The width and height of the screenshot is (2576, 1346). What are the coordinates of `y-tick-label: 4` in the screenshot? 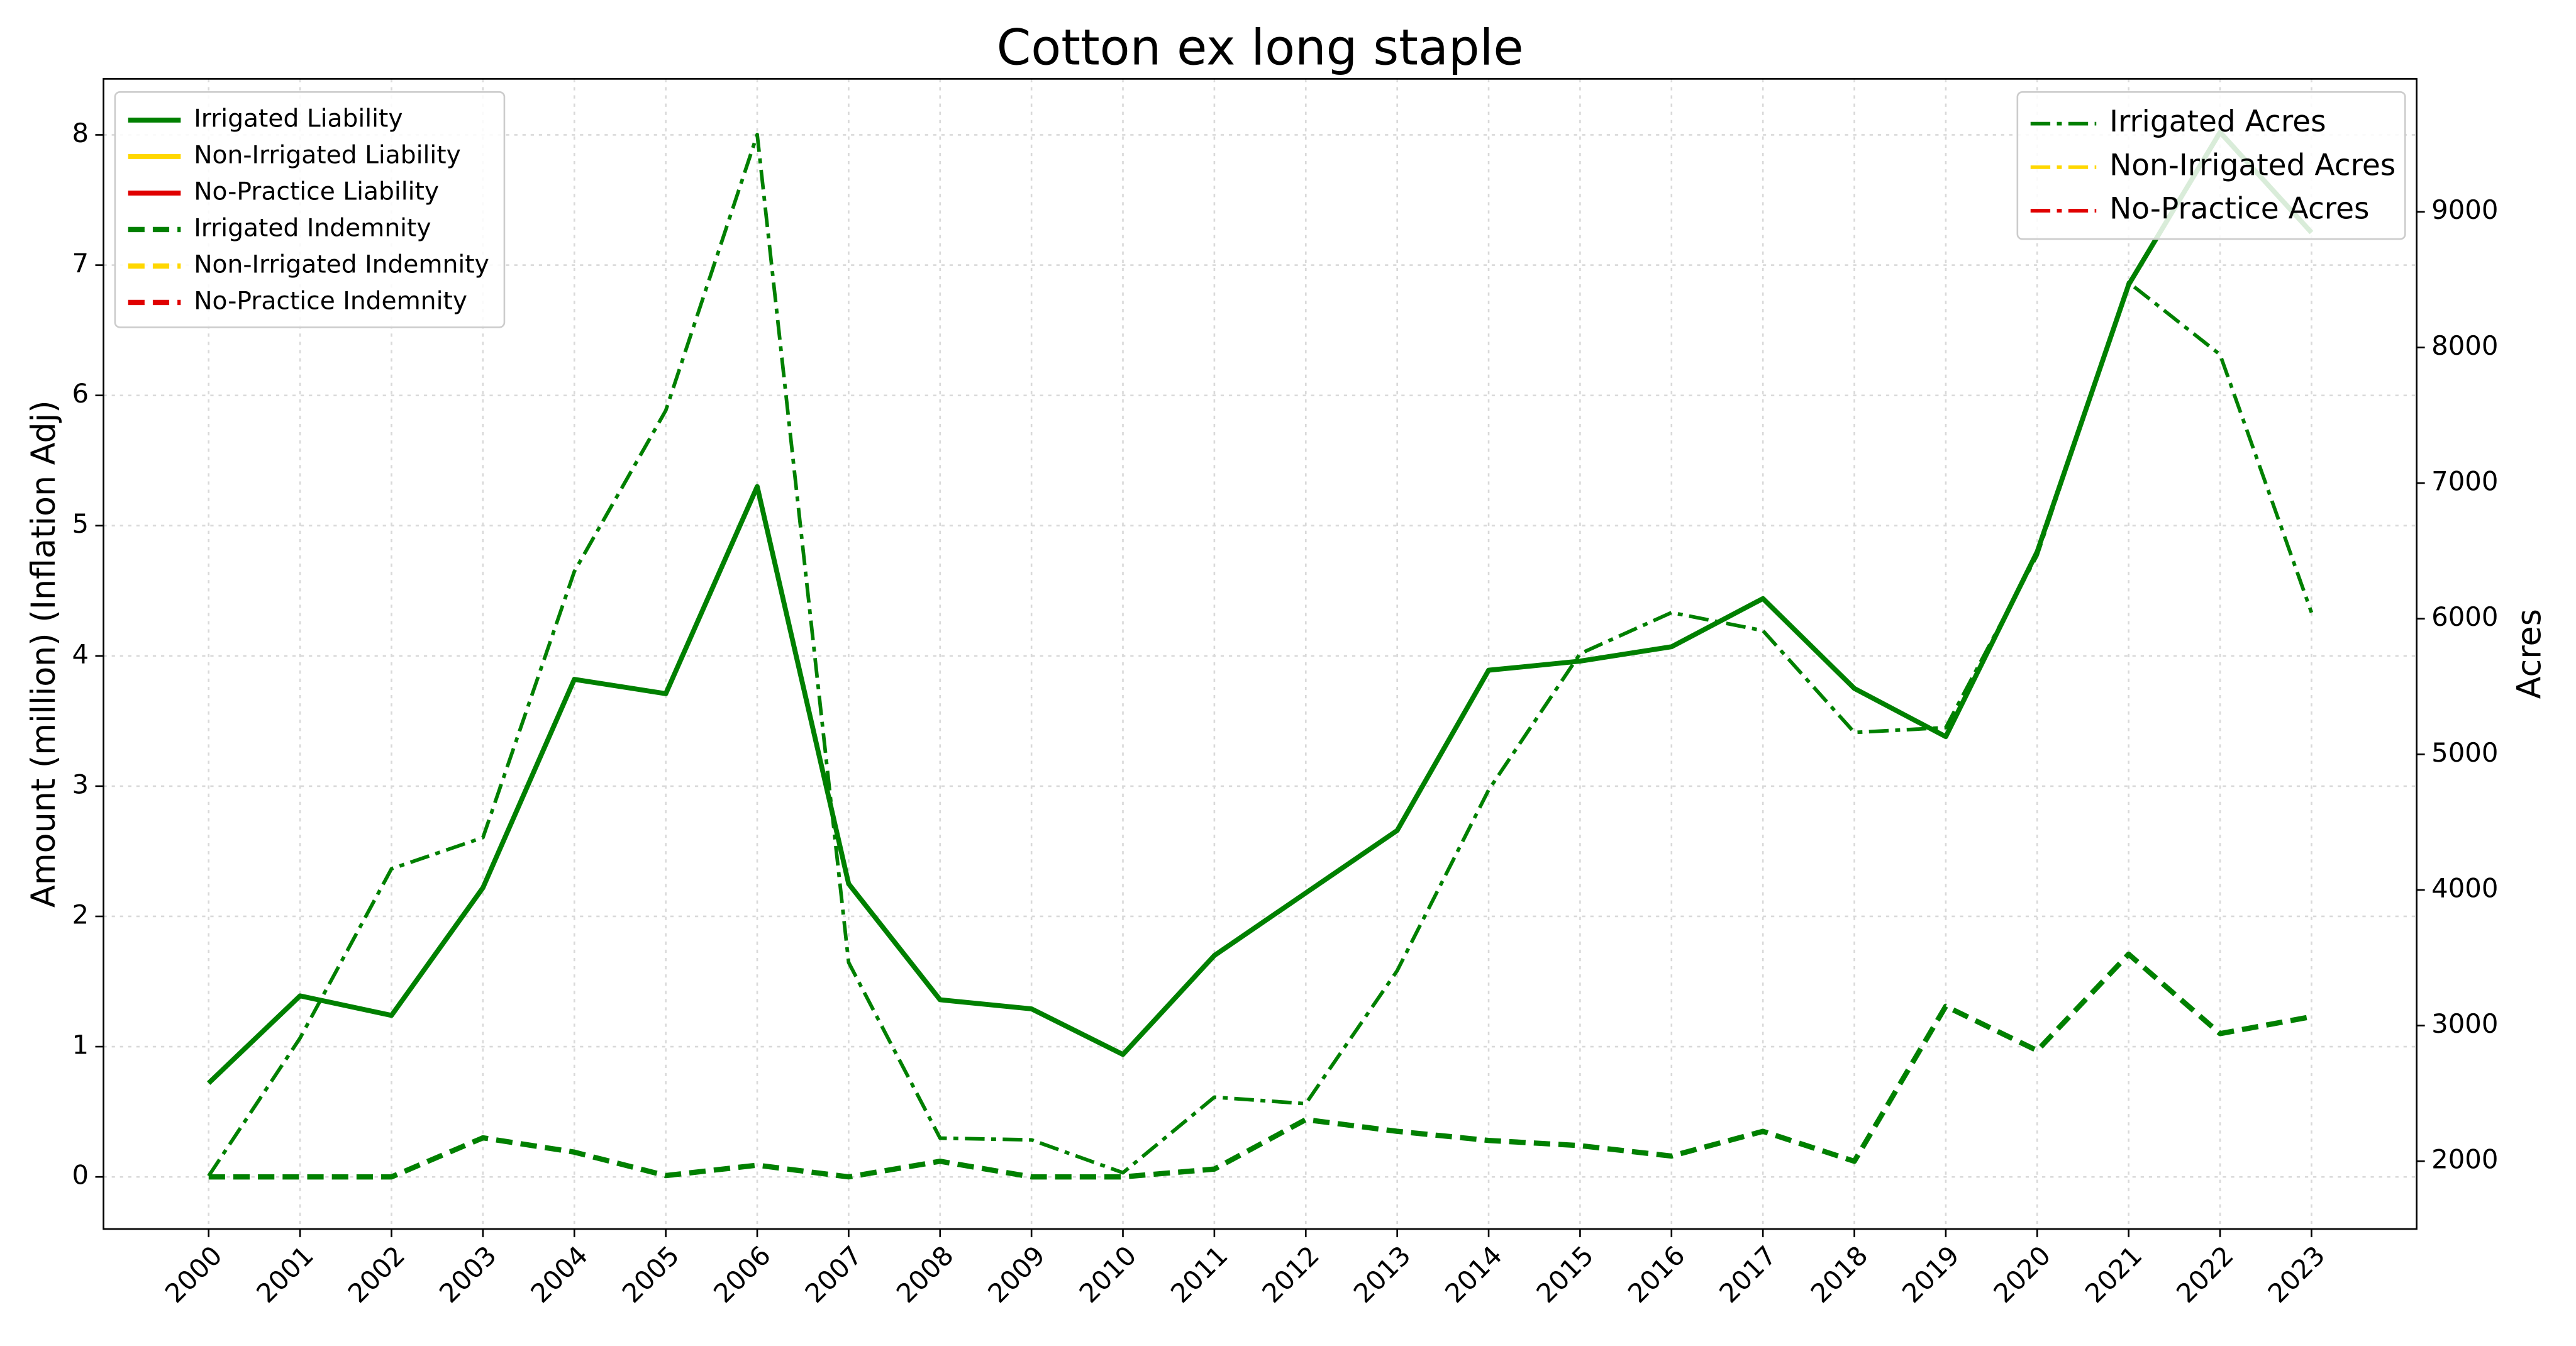 It's located at (80, 653).